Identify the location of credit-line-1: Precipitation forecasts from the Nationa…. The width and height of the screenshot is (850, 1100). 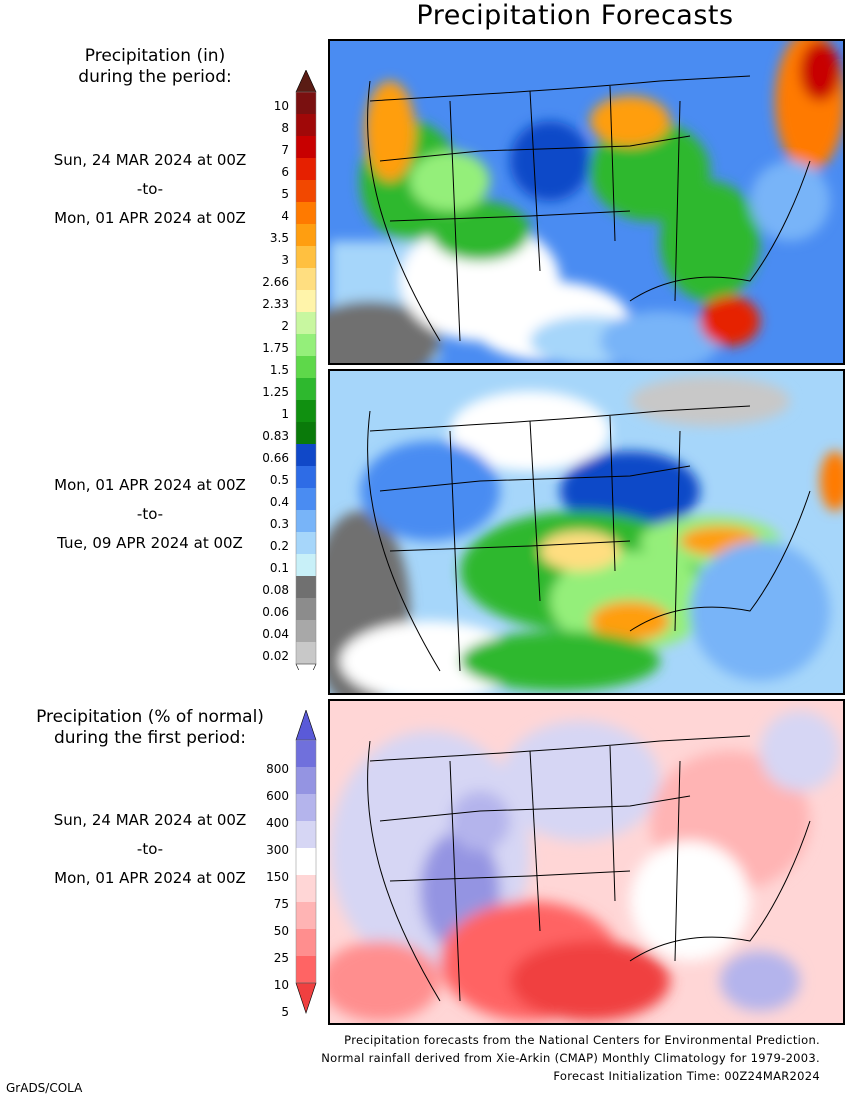
(582, 1040).